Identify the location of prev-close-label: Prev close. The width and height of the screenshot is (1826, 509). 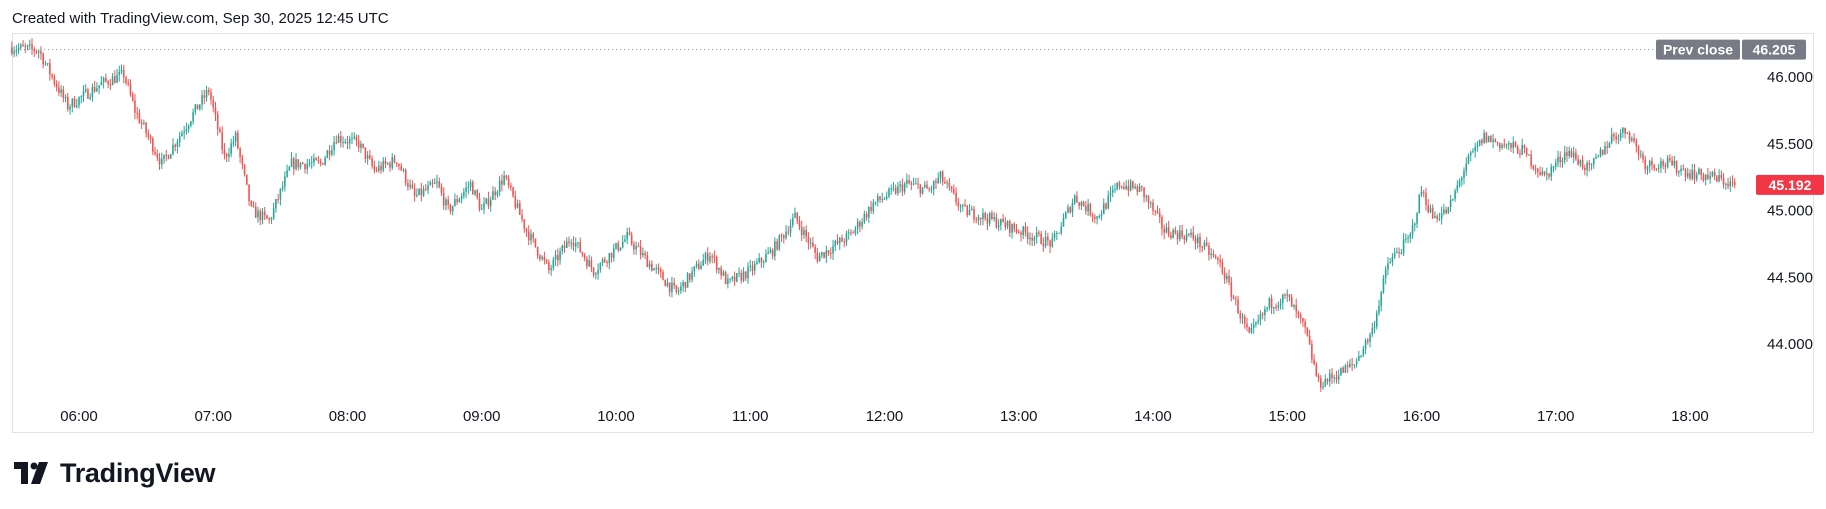
(1698, 50).